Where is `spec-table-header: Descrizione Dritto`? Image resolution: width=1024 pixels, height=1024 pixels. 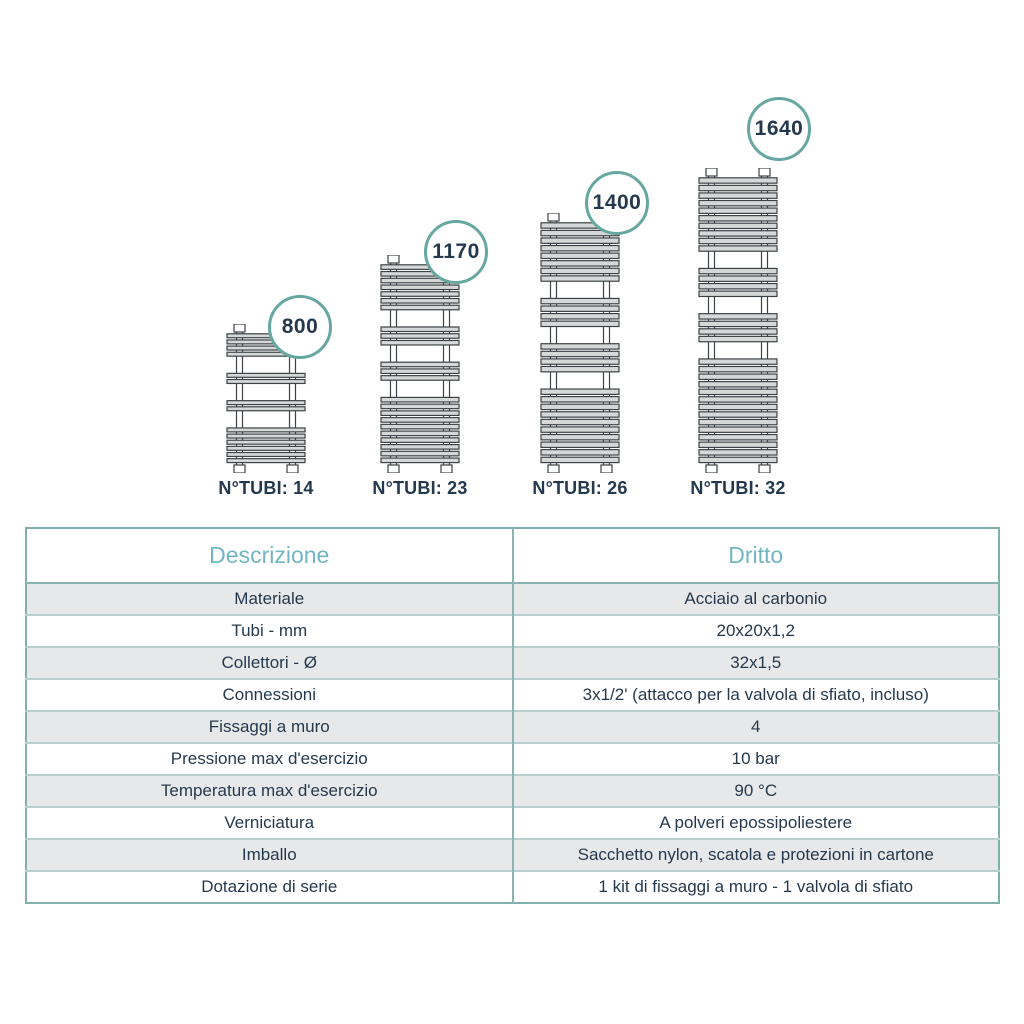
spec-table-header: Descrizione Dritto is located at coordinates (512, 555).